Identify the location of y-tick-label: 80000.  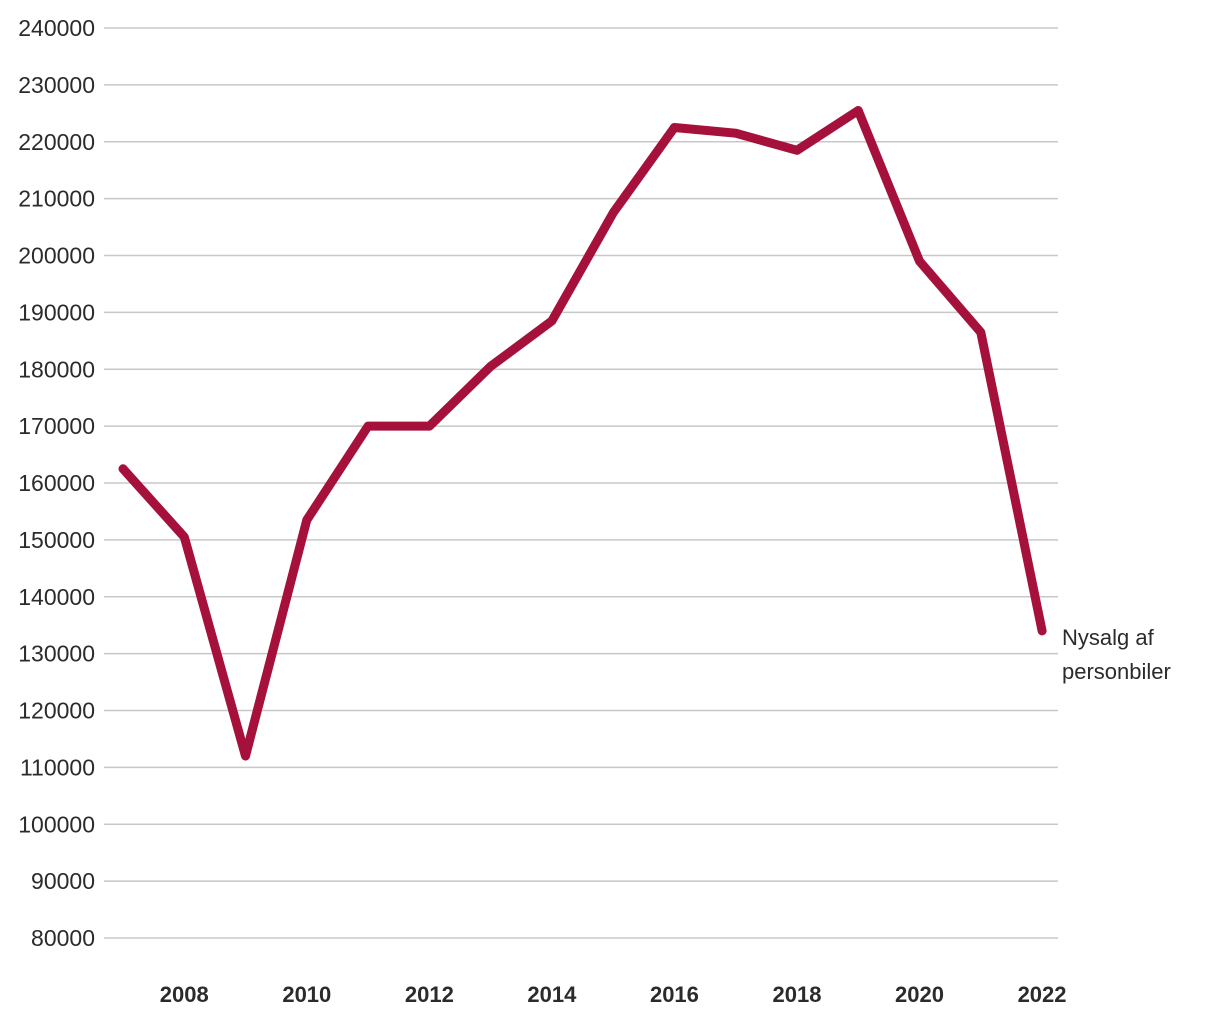
(63, 938).